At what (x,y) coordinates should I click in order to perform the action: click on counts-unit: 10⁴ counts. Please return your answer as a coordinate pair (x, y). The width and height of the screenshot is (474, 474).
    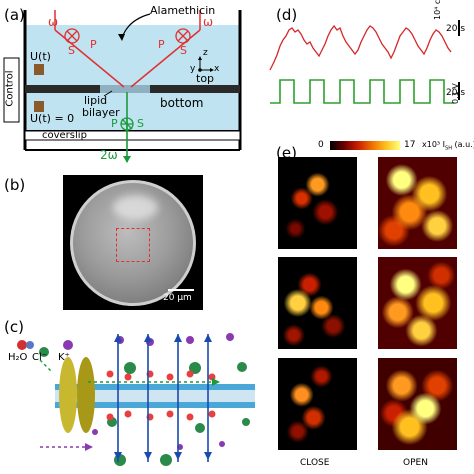
    Looking at the image, I should click on (437, 10).